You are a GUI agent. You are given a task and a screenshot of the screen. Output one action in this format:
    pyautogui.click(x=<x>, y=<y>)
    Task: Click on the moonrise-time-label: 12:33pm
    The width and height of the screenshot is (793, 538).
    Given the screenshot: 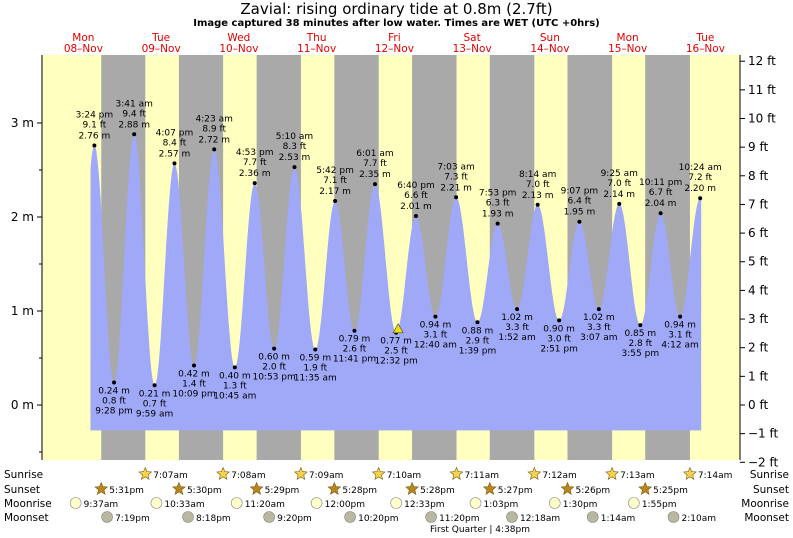 What is the action you would take?
    pyautogui.click(x=424, y=505)
    